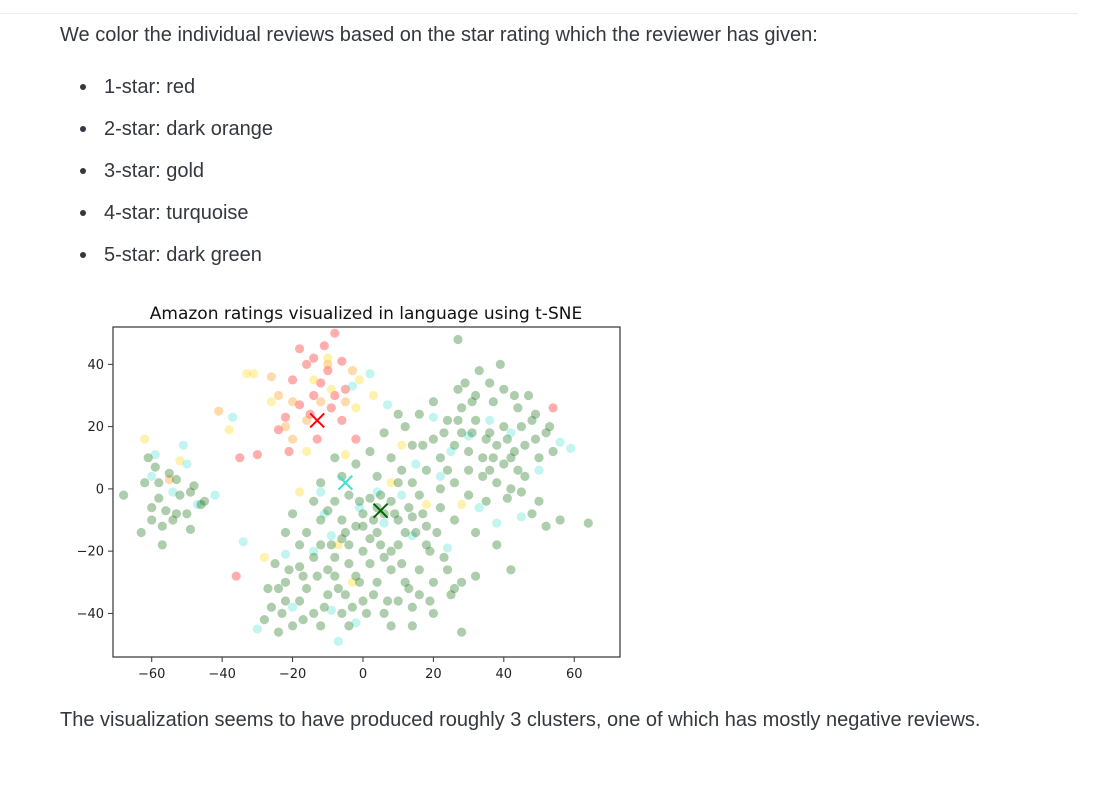 Image resolution: width=1098 pixels, height=797 pixels. I want to click on list-item: 1-star: red, so click(166, 92).